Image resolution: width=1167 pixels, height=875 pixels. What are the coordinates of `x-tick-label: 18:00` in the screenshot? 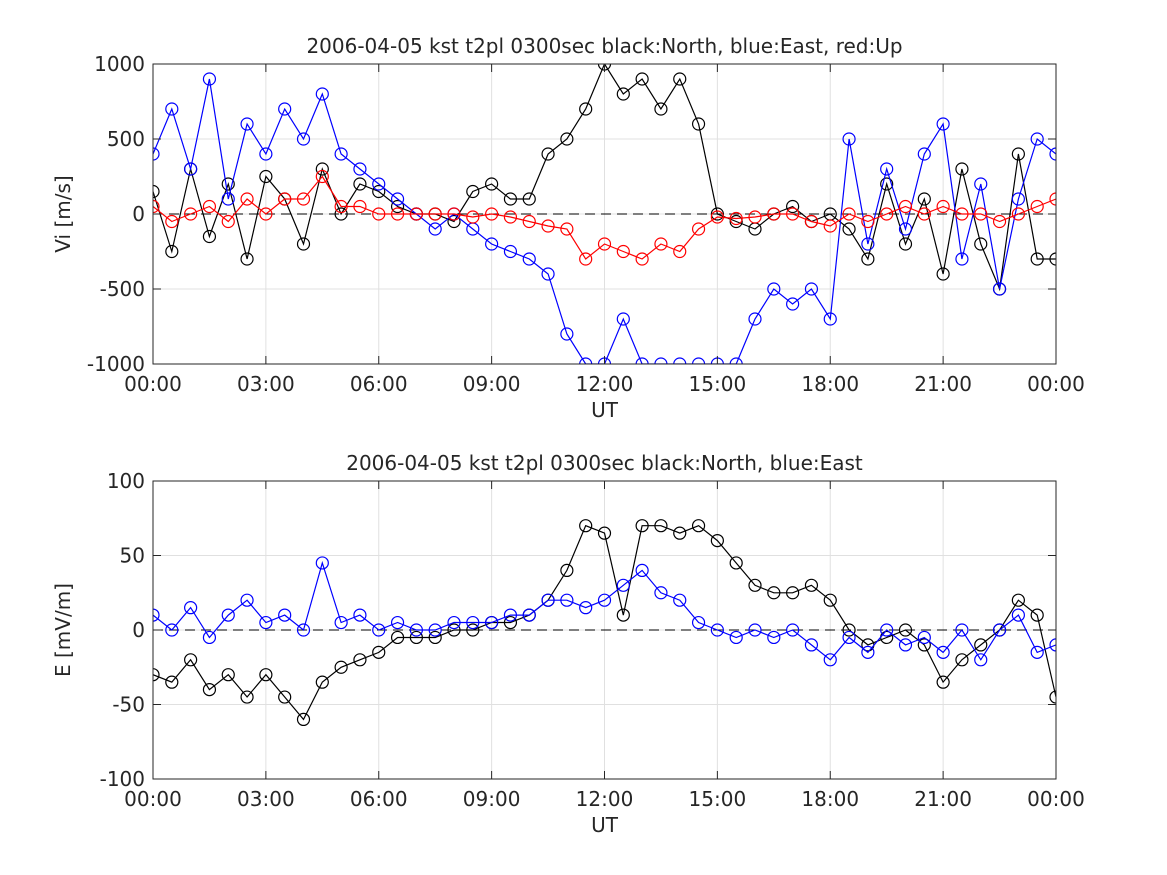 It's located at (830, 799).